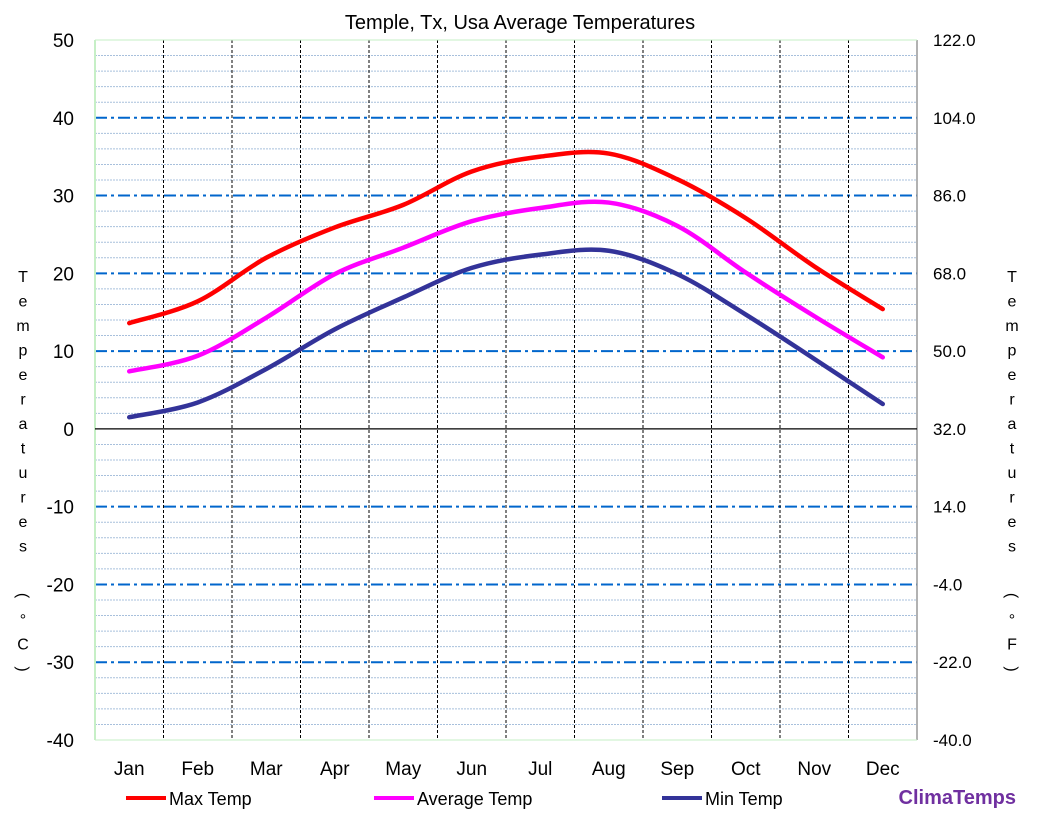 This screenshot has width=1037, height=821. What do you see at coordinates (949, 507) in the screenshot?
I see `y-right-tick-label: 14.0` at bounding box center [949, 507].